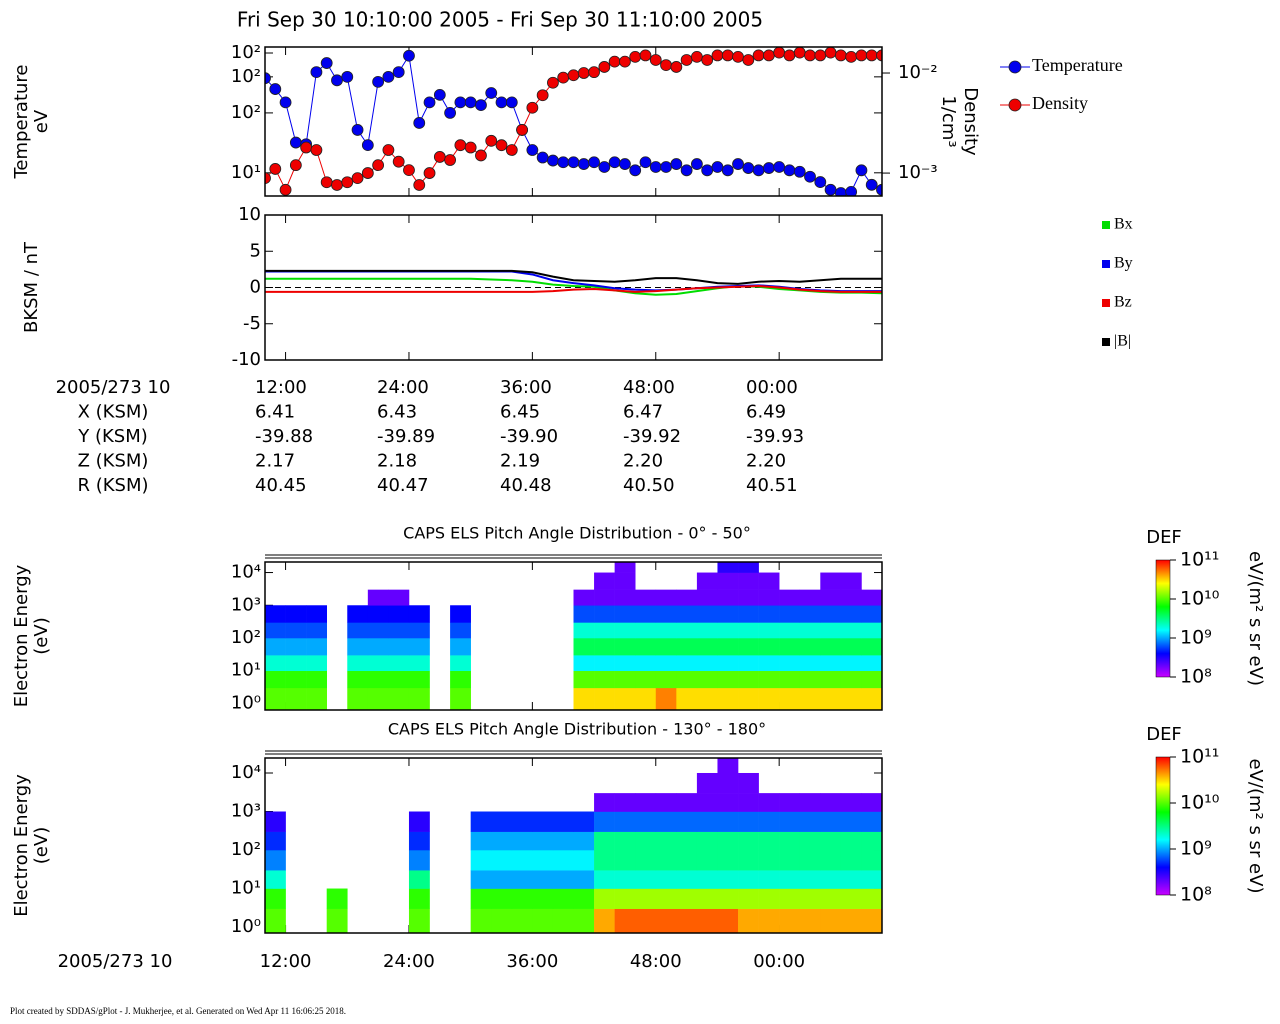 This screenshot has height=1024, width=1280. Describe the element at coordinates (246, 172) in the screenshot. I see `y-tick-label: 10¹` at that location.